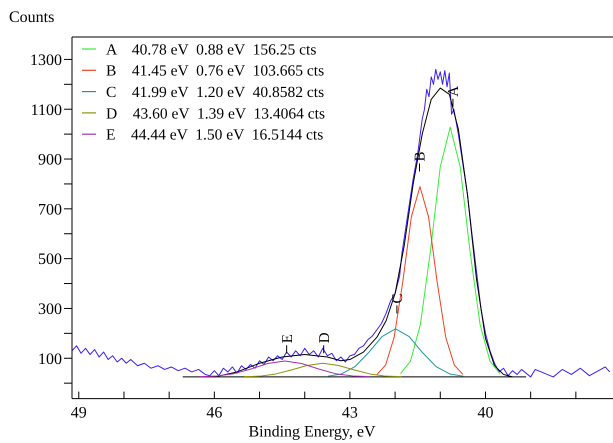  I want to click on x-tick-label: 46, so click(214, 413).